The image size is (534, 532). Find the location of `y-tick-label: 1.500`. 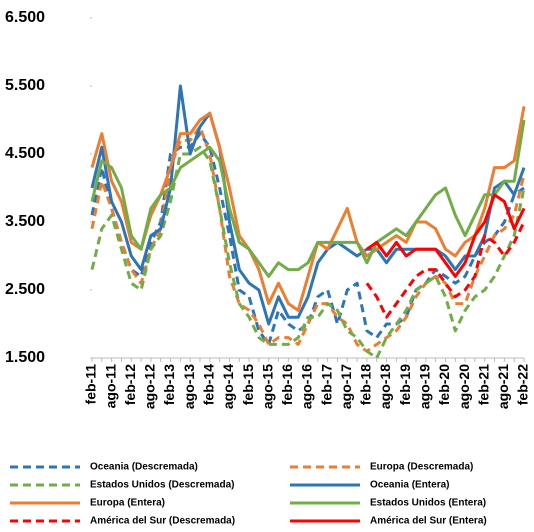

y-tick-label: 1.500 is located at coordinates (25, 357).